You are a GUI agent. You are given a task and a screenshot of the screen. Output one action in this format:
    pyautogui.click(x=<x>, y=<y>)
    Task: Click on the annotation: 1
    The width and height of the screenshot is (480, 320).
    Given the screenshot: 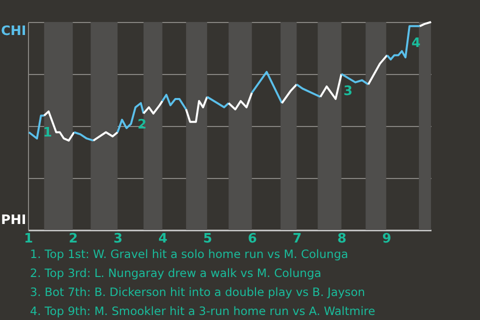 What is the action you would take?
    pyautogui.click(x=47, y=133)
    